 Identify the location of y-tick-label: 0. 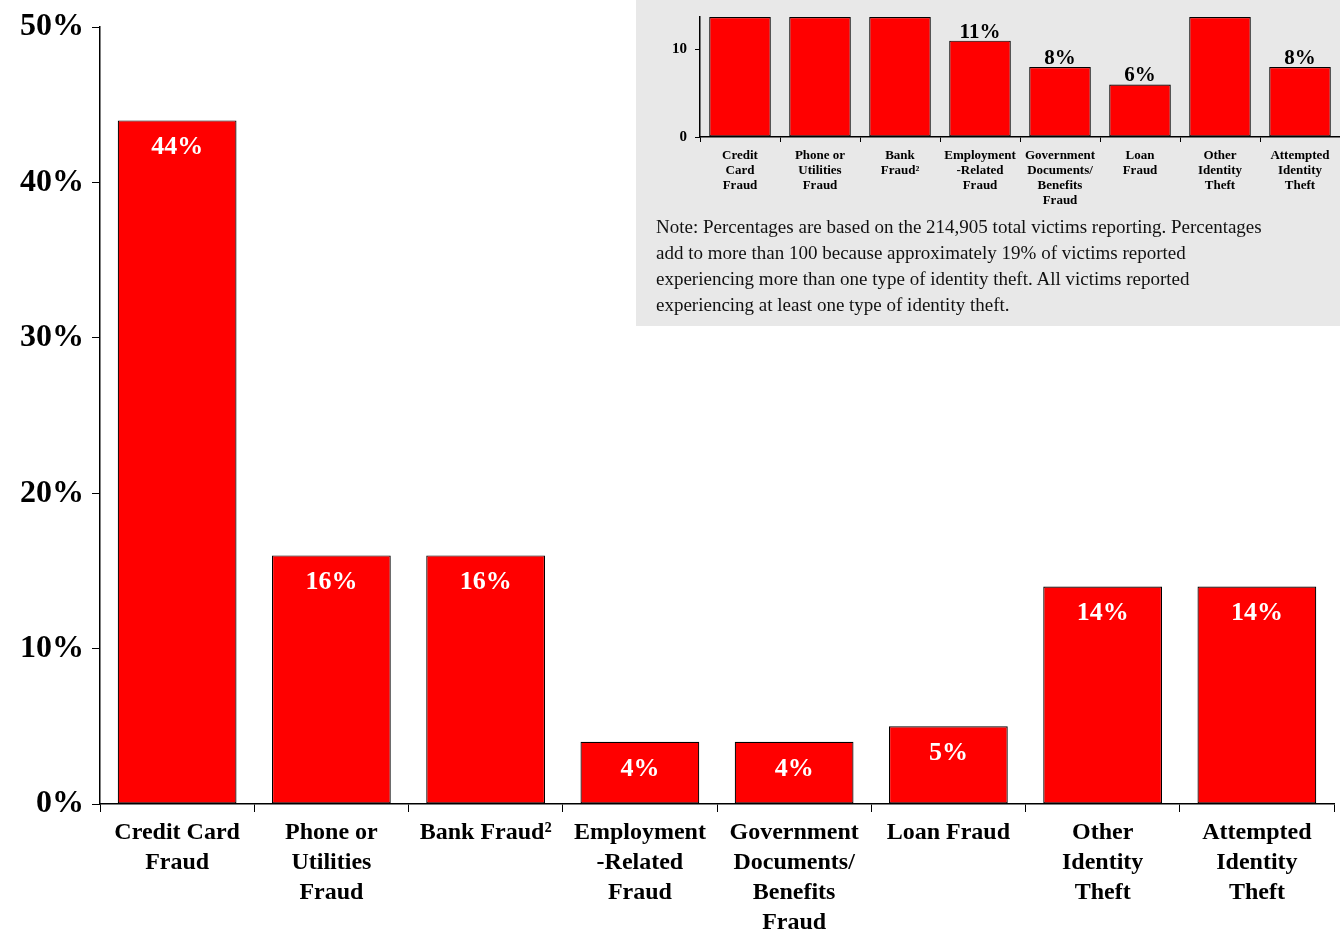
(683, 135).